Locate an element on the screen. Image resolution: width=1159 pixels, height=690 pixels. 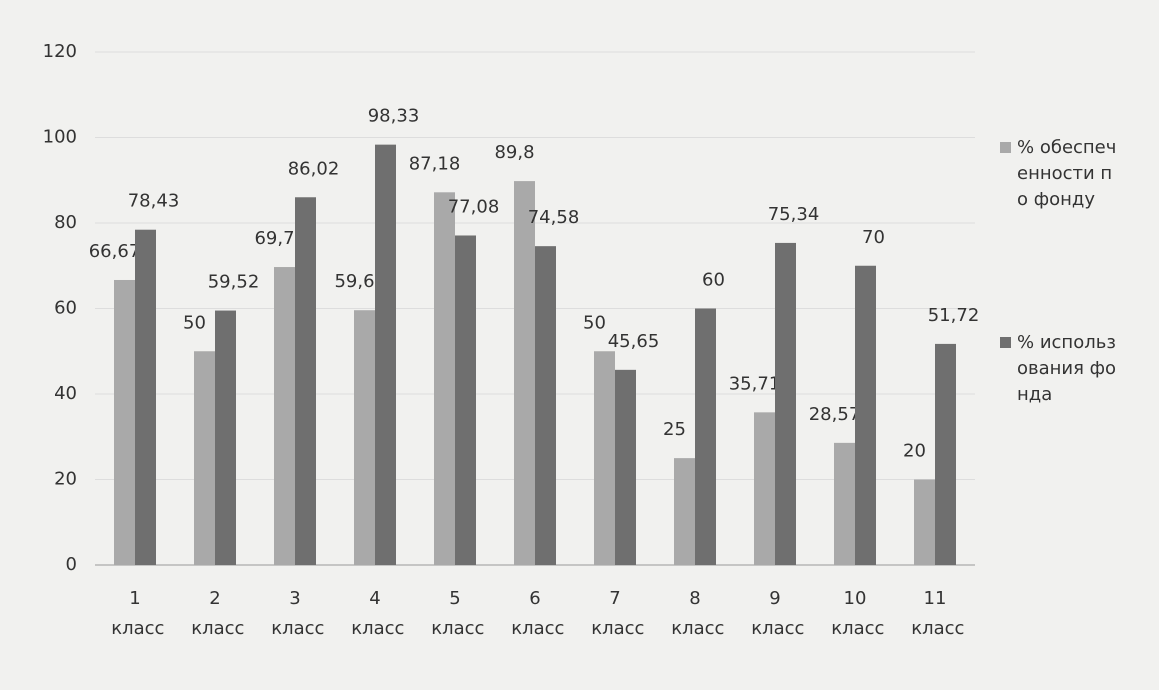
data-label: 28,57 is located at coordinates (835, 414).